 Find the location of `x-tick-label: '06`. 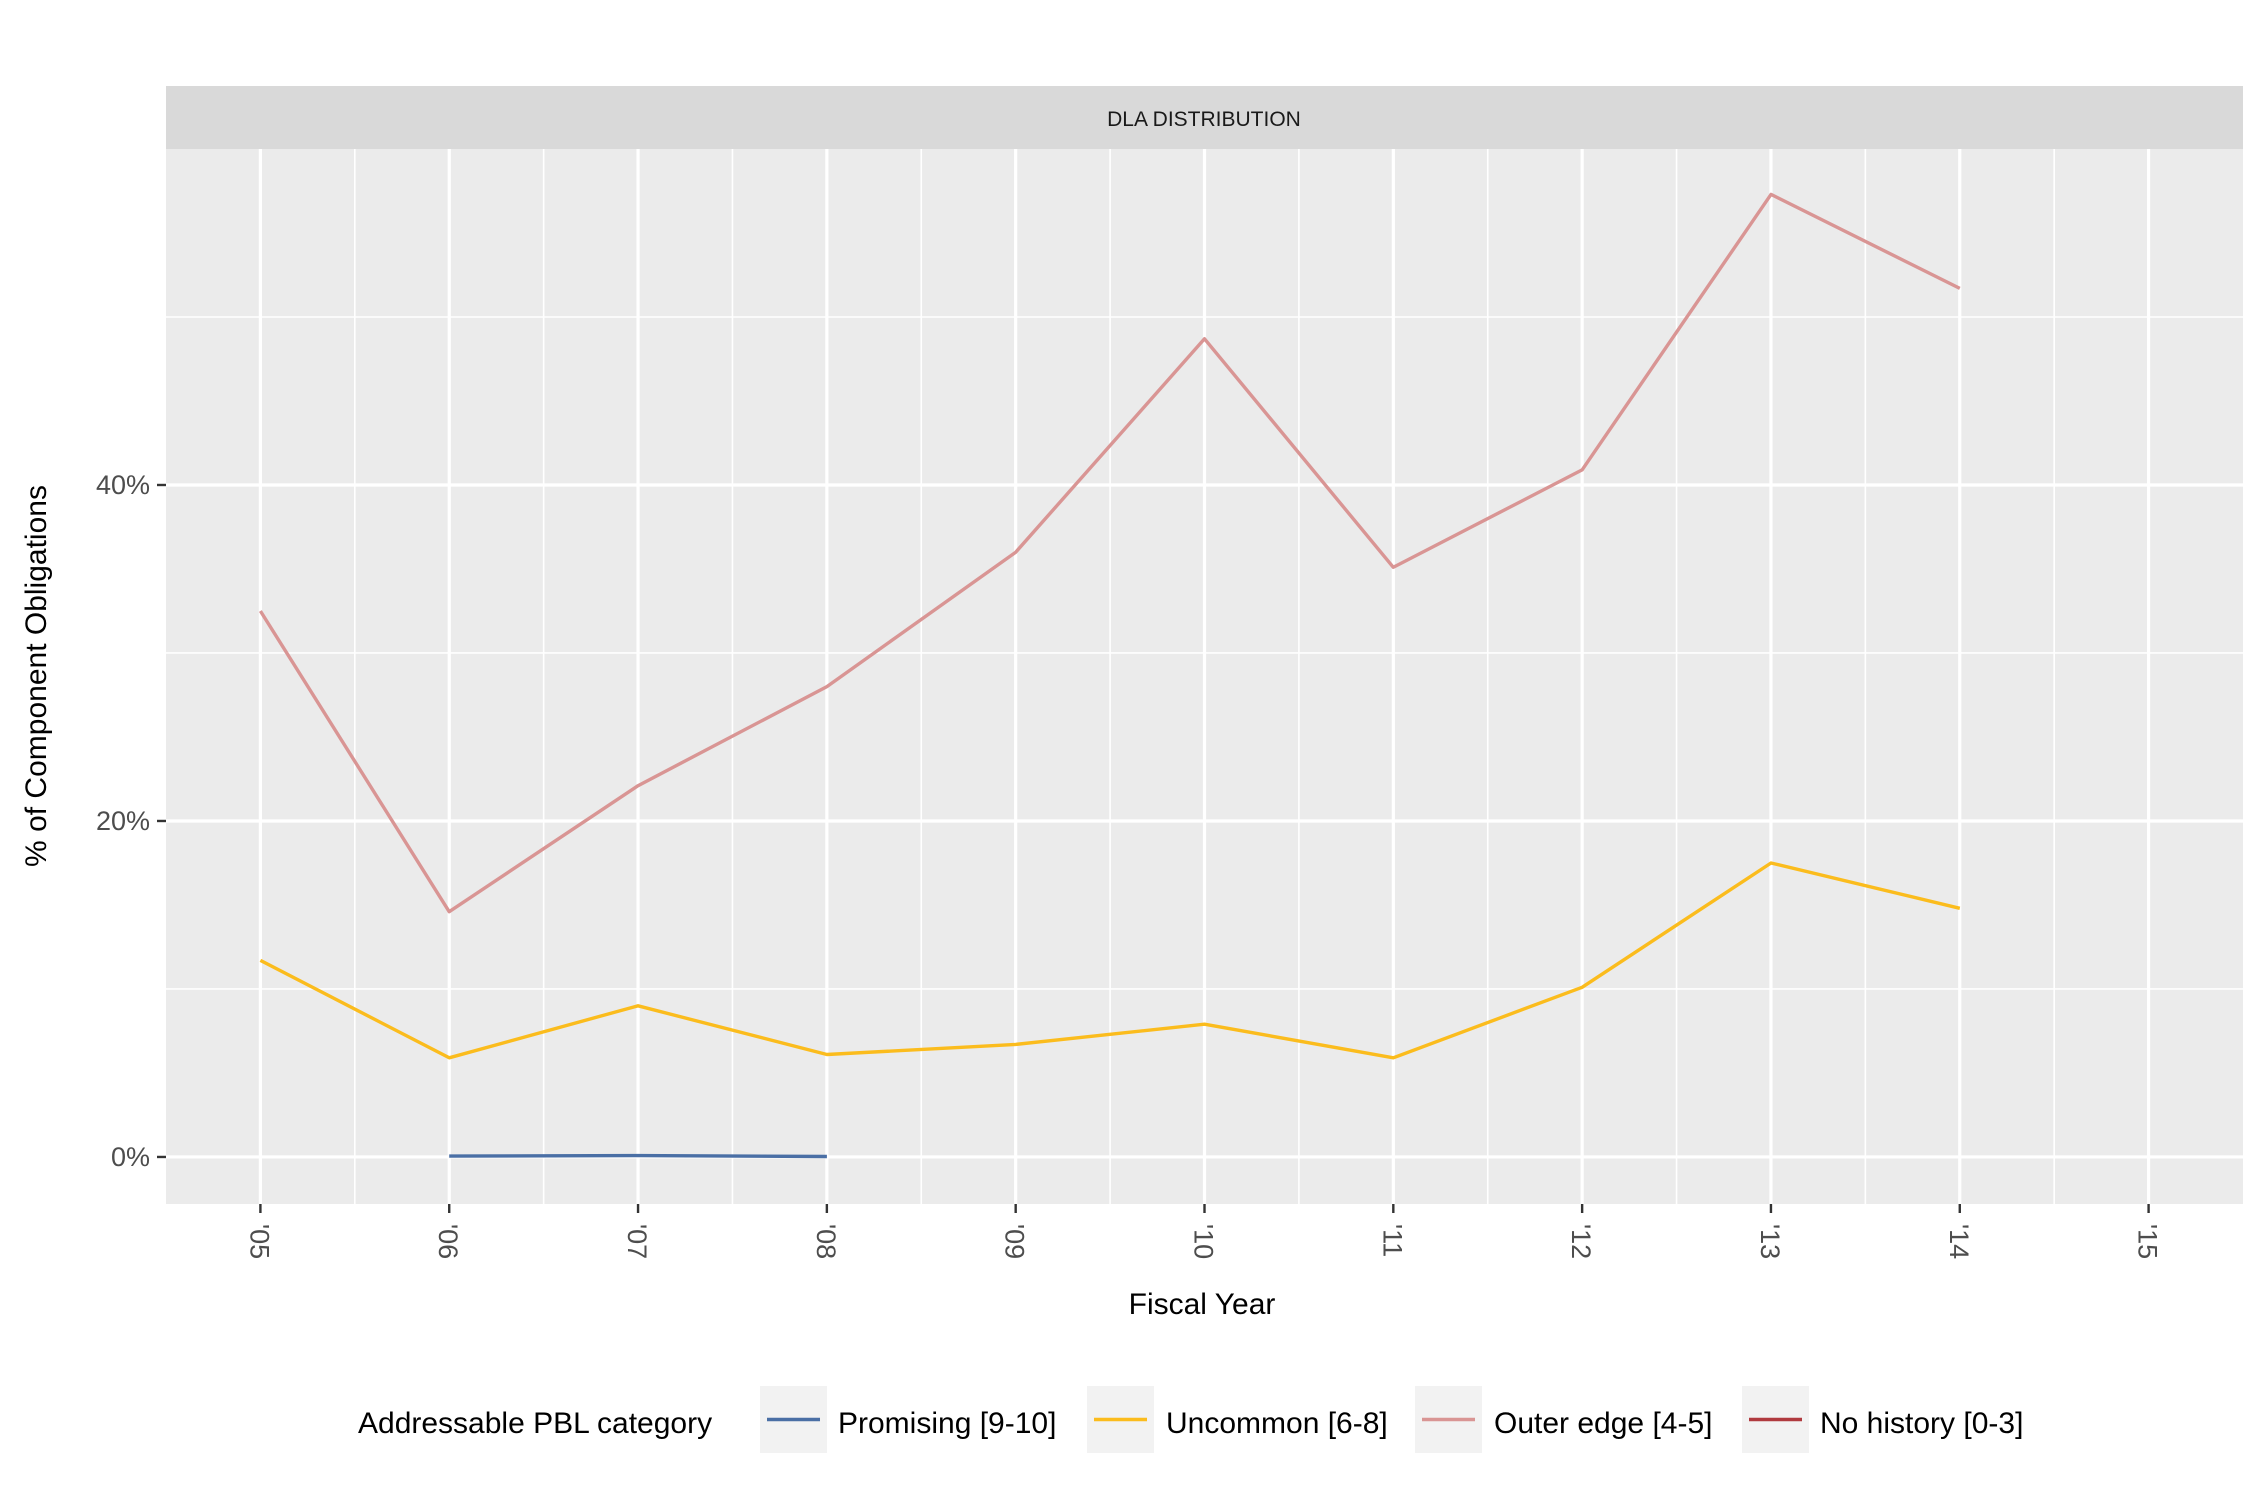

x-tick-label: '06 is located at coordinates (448, 1241).